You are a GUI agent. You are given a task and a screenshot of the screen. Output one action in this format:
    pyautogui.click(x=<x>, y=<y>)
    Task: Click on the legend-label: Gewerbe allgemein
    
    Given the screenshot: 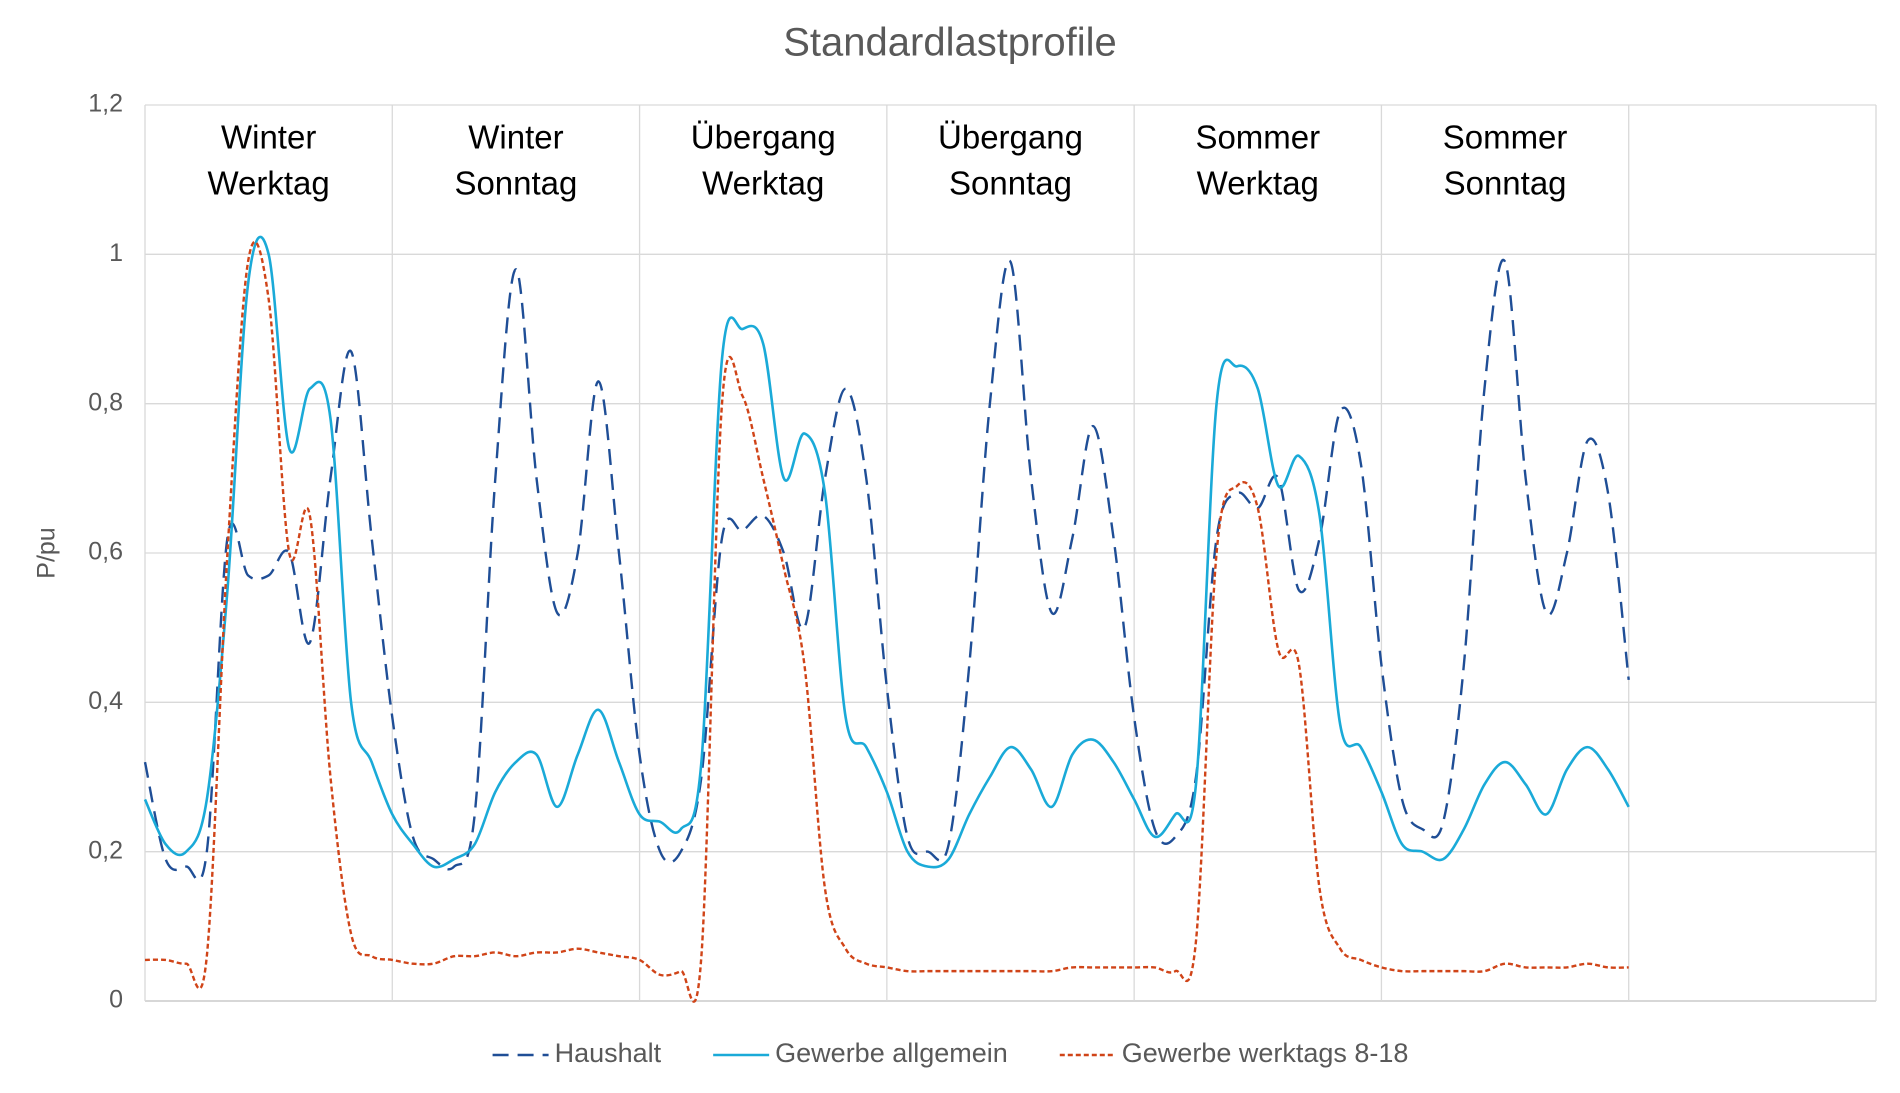 What is the action you would take?
    pyautogui.click(x=891, y=1053)
    